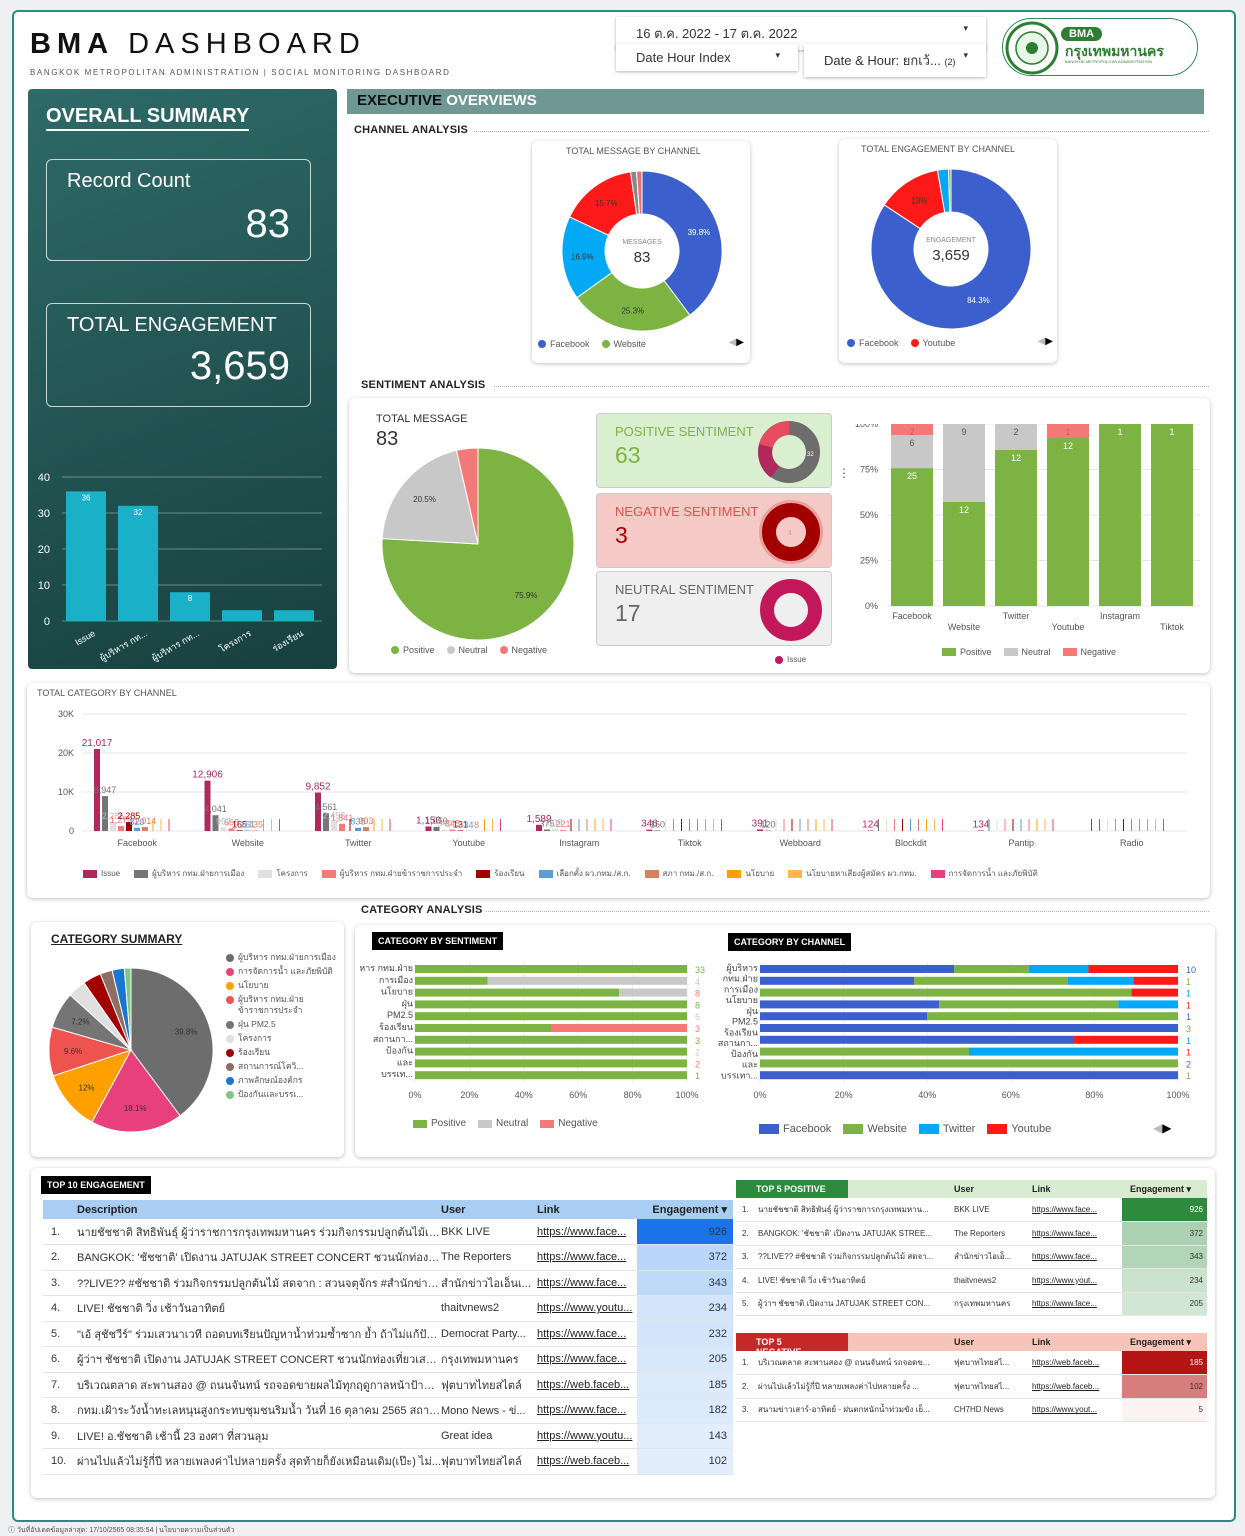 Image resolution: width=1245 pixels, height=1536 pixels. I want to click on slice-label: 39.8%, so click(186, 1032).